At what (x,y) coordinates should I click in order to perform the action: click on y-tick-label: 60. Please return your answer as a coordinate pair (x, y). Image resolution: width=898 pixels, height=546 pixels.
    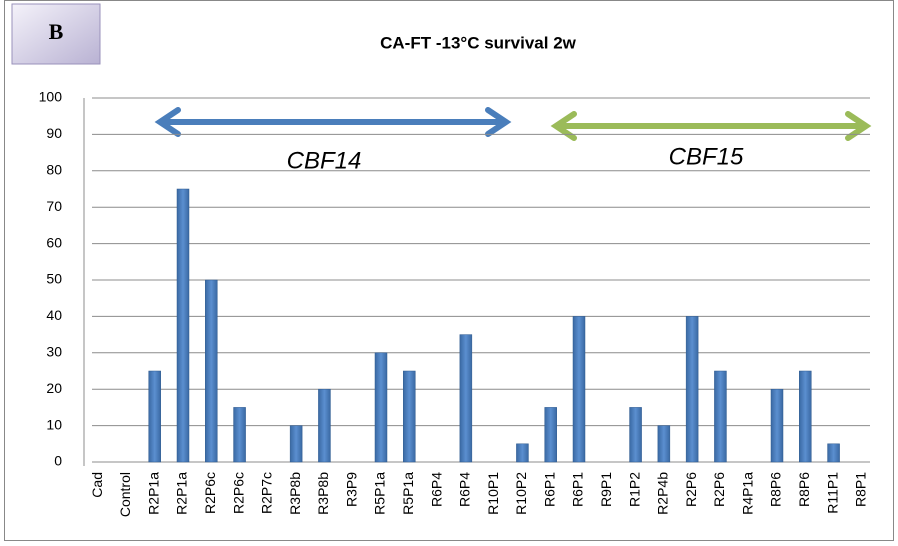
    Looking at the image, I should click on (54, 242).